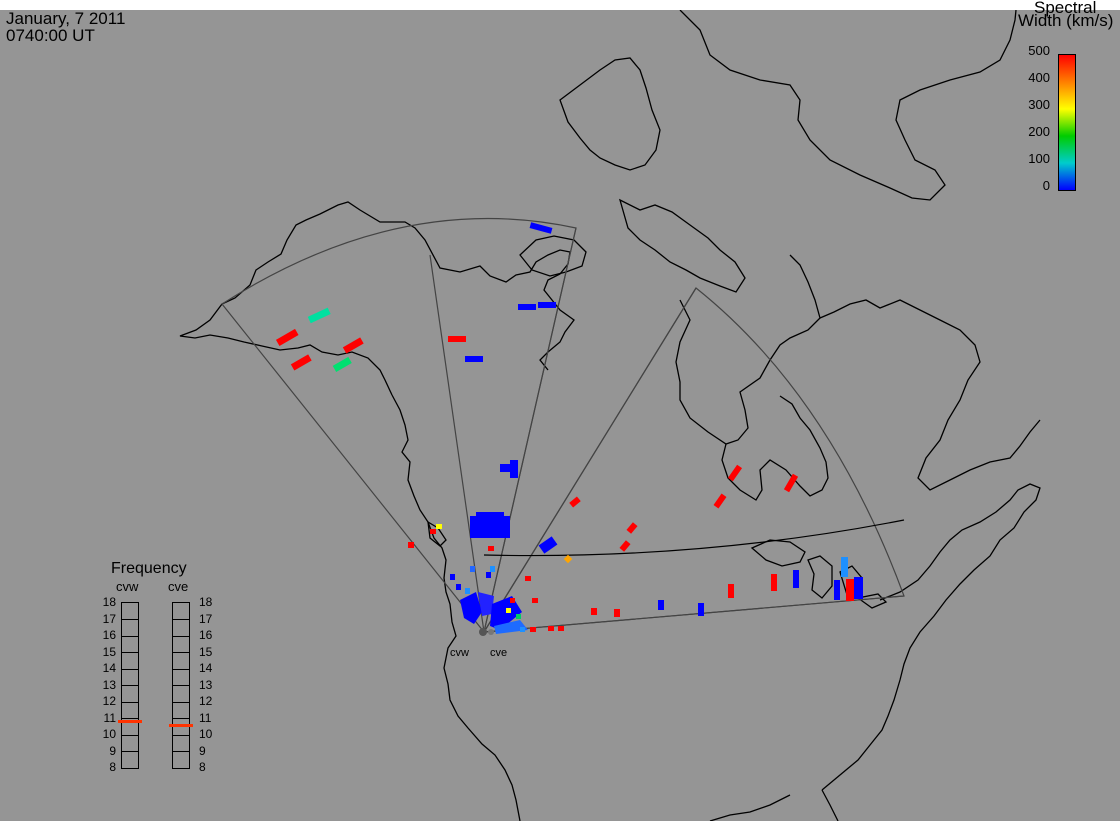  I want to click on colorbar-title-line2: Width (km/s), so click(1066, 20).